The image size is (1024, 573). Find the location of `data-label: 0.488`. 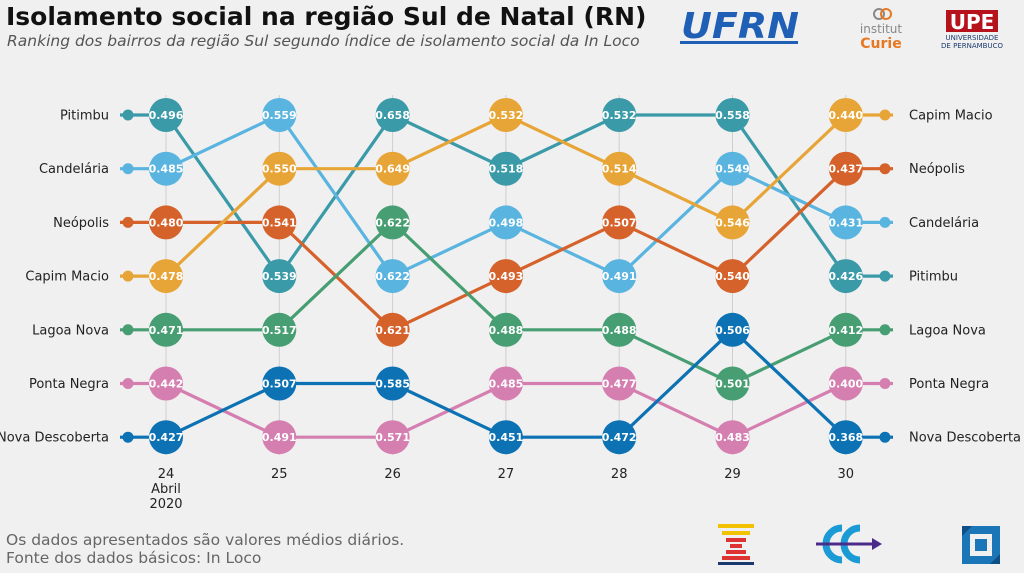

data-label: 0.488 is located at coordinates (506, 330).